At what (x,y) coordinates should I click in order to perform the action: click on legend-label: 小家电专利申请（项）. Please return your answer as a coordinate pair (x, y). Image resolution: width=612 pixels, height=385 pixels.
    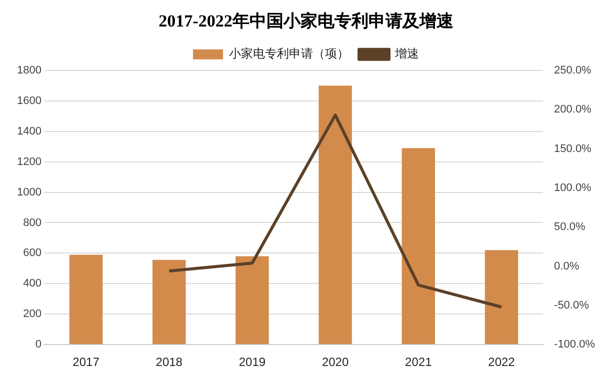
    Looking at the image, I should click on (289, 53).